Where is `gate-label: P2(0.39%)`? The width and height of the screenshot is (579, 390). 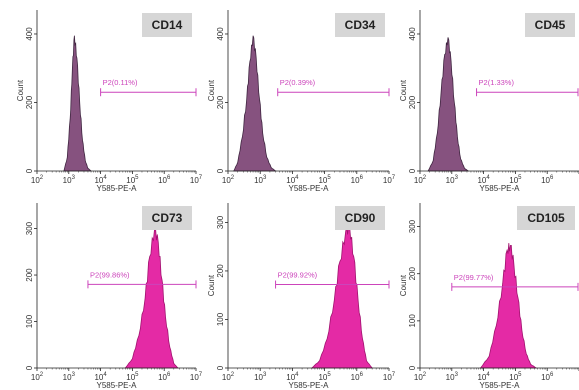
gate-label: P2(0.39%) is located at coordinates (298, 82).